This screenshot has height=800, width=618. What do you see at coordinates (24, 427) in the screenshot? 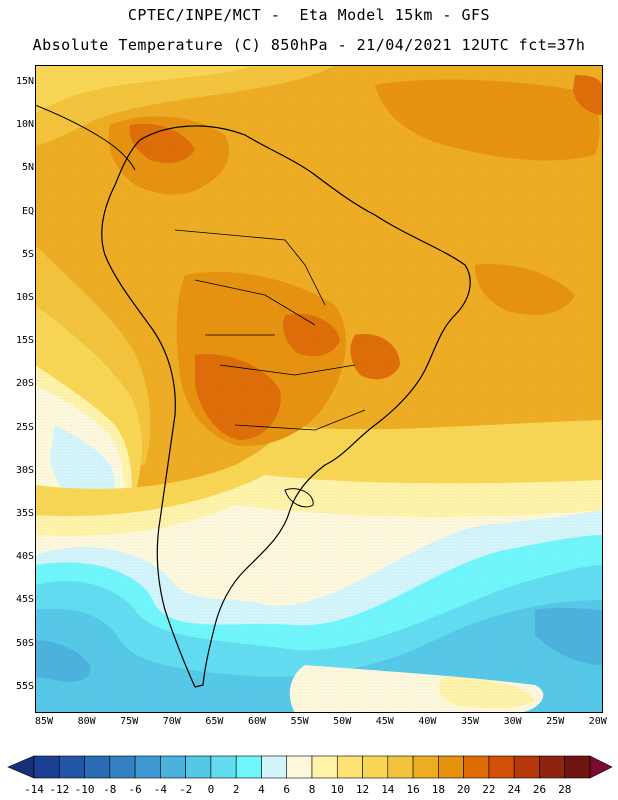
I see `lat-label: 25S` at bounding box center [24, 427].